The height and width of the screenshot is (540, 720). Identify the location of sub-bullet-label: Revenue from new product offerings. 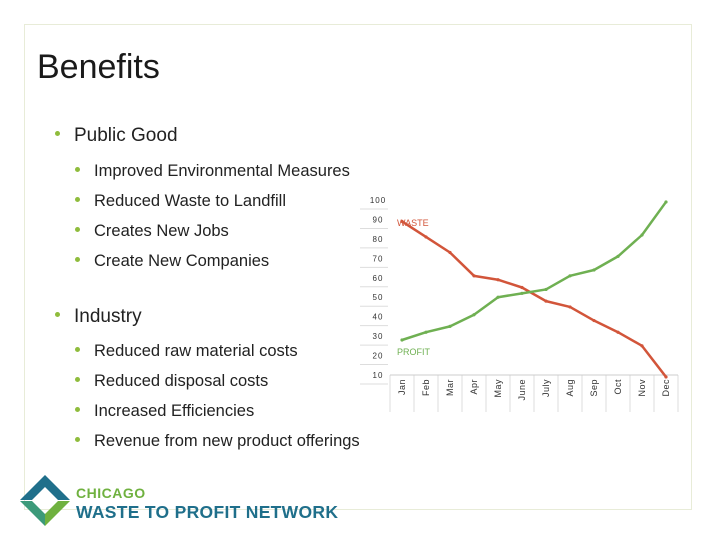
(227, 441).